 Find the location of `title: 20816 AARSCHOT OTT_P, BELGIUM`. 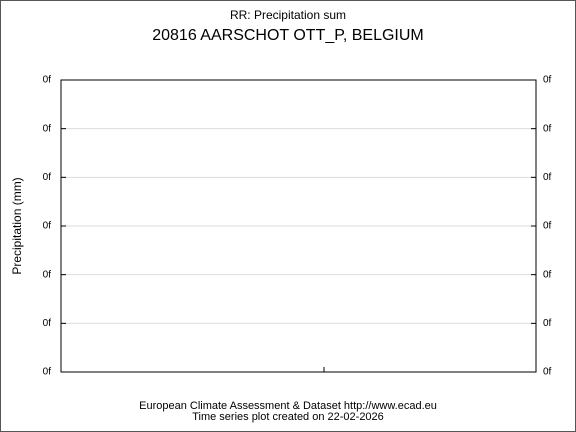

title: 20816 AARSCHOT OTT_P, BELGIUM is located at coordinates (288, 35).